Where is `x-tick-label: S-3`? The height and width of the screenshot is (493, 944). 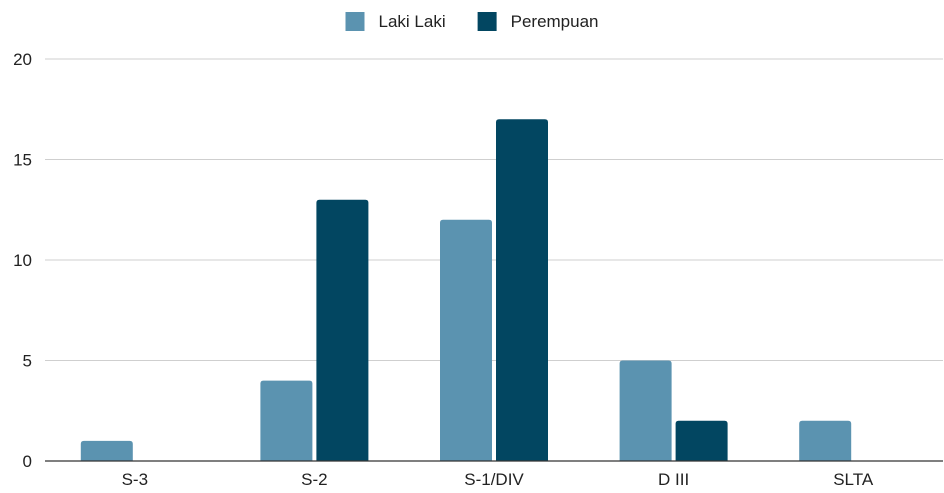
x-tick-label: S-3 is located at coordinates (135, 479).